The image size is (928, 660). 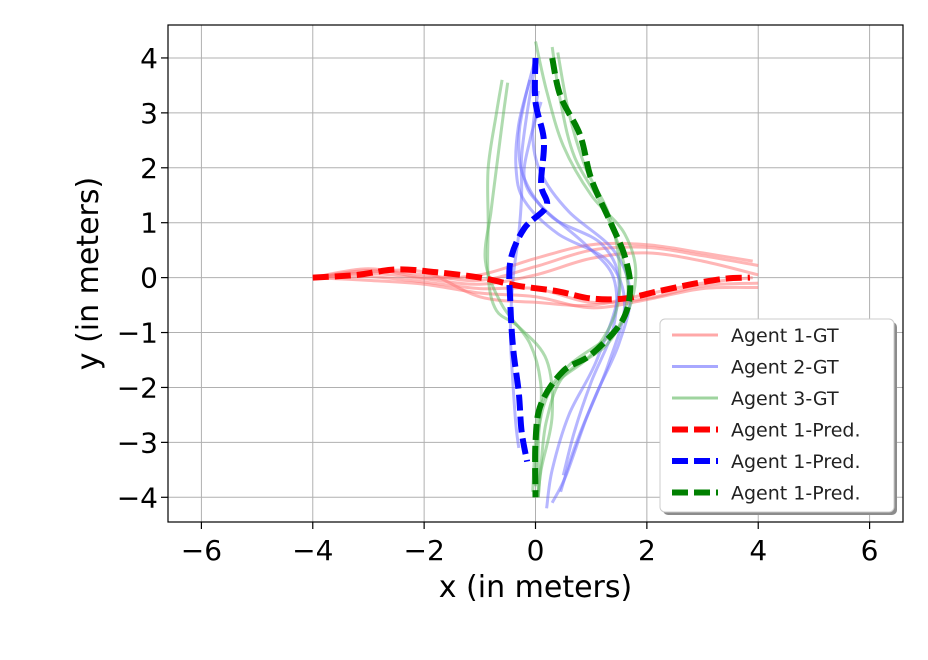 What do you see at coordinates (149, 278) in the screenshot?
I see `y-tick-label: 0` at bounding box center [149, 278].